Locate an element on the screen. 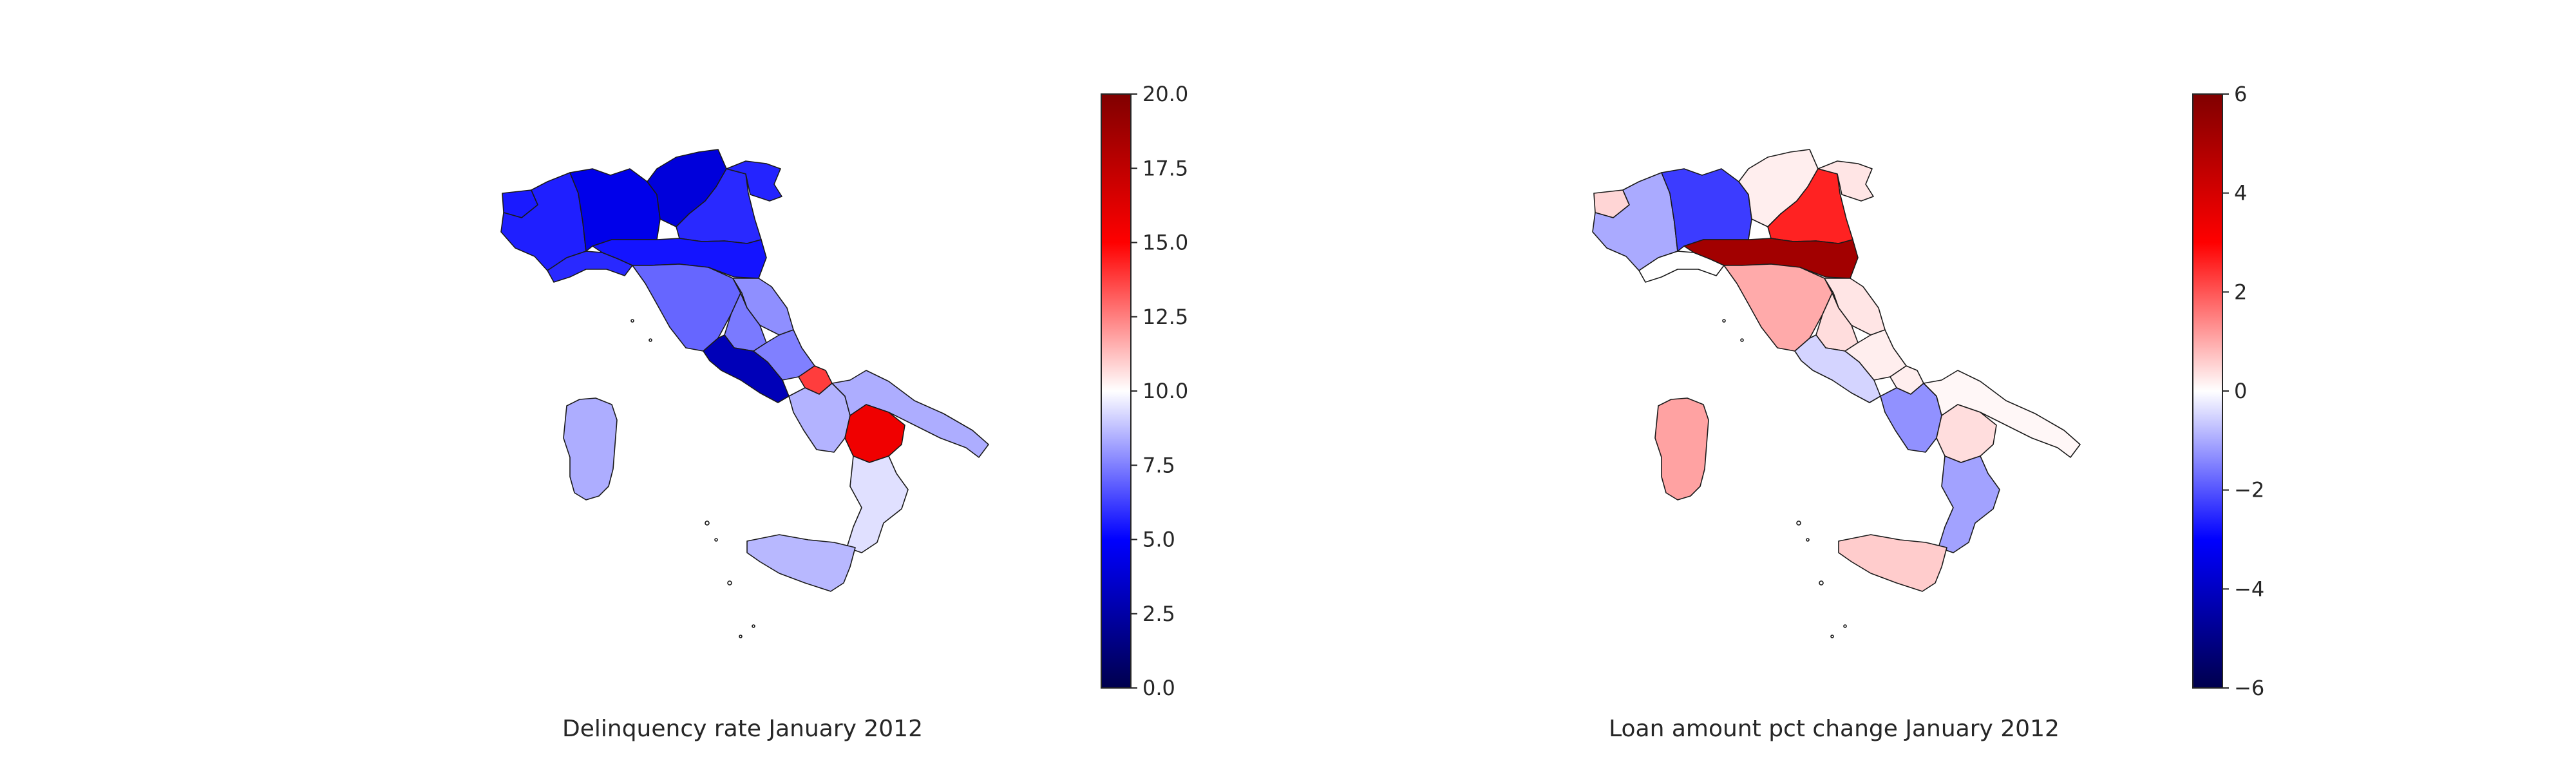 The image size is (2576, 773). colorbar-ticks: 0.0 2.5 5.0 7.5 10.0 12.5 15.0 17.5 20.0 is located at coordinates (1159, 391).